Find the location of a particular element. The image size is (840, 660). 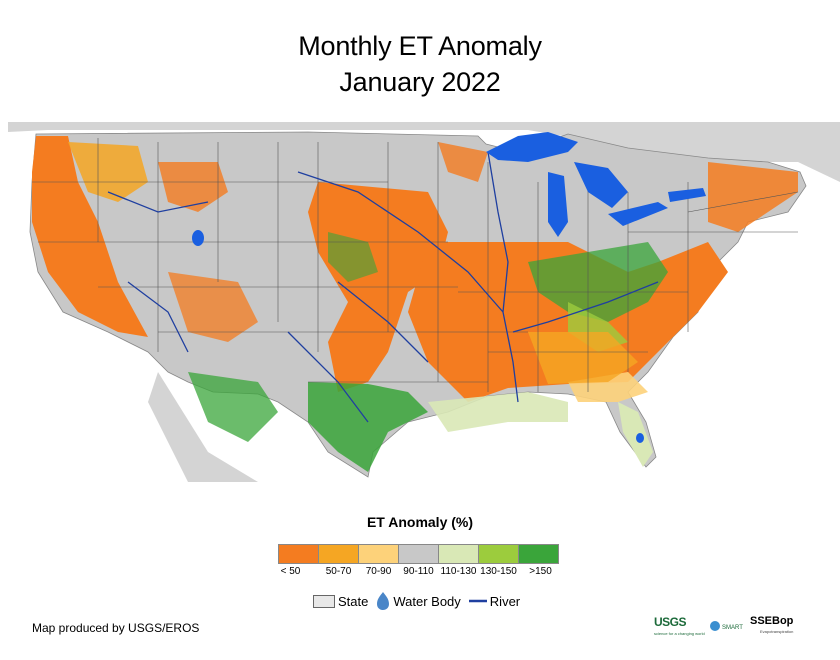

tick-label: 70-90 is located at coordinates (378, 571).